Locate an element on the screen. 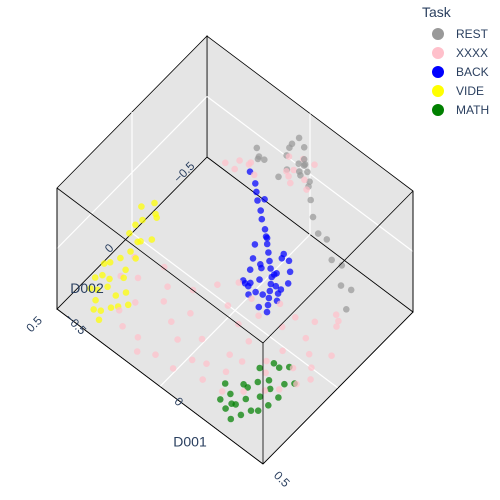 Image resolution: width=500 pixels, height=500 pixels. y-tick-label: 0.5 is located at coordinates (34, 324).